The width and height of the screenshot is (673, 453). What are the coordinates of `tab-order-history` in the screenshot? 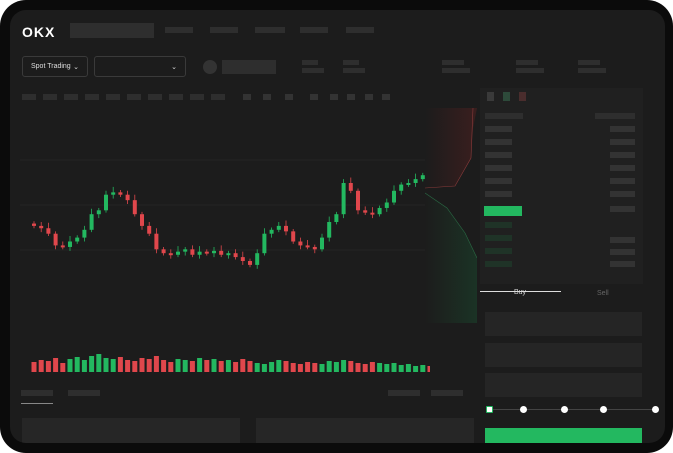 It's located at (84, 393).